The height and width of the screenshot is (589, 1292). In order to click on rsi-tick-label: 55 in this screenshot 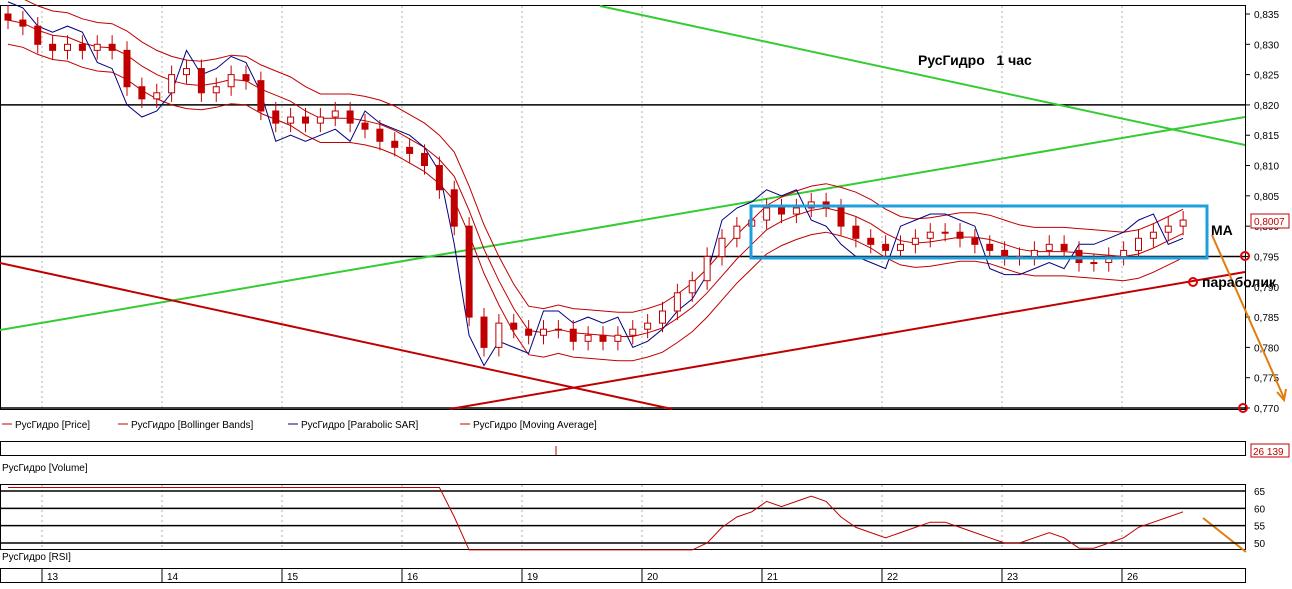, I will do `click(1260, 527)`.